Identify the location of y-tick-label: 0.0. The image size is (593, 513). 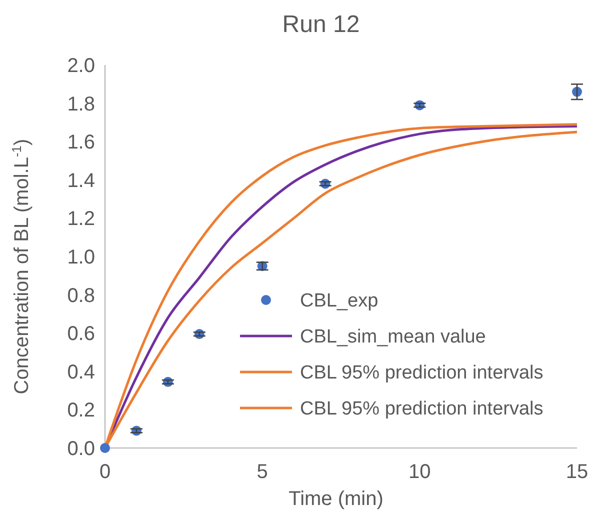
(81, 449).